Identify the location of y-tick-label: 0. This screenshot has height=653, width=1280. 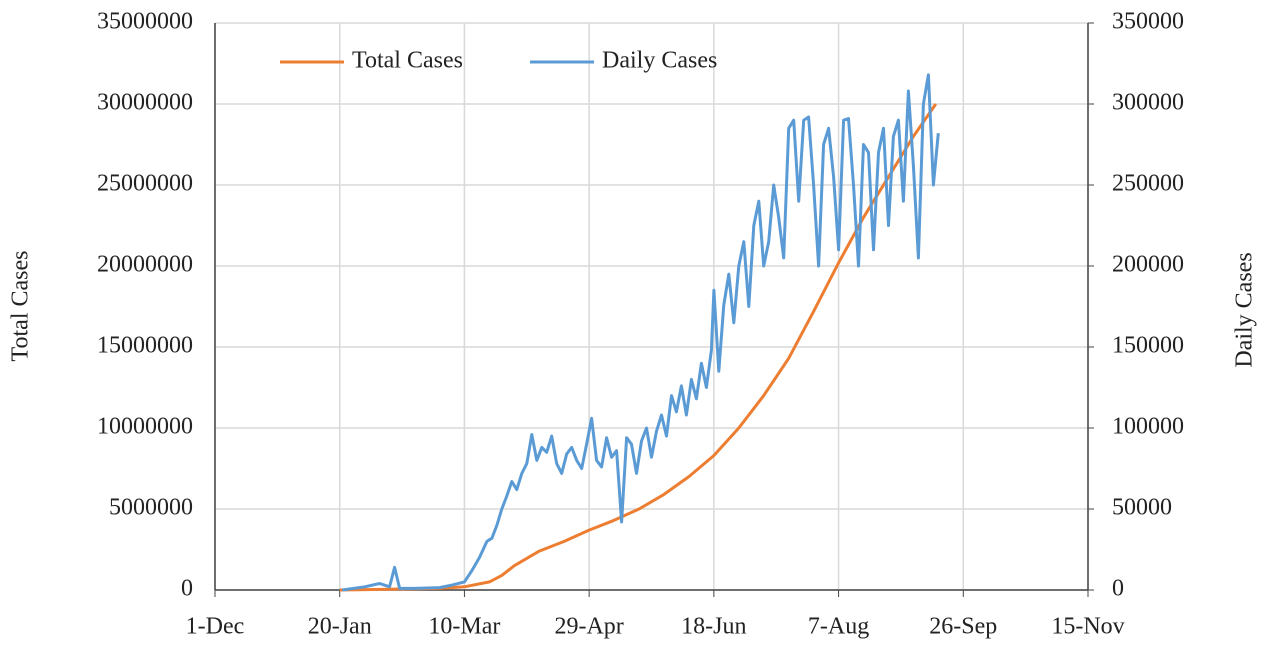
(187, 589).